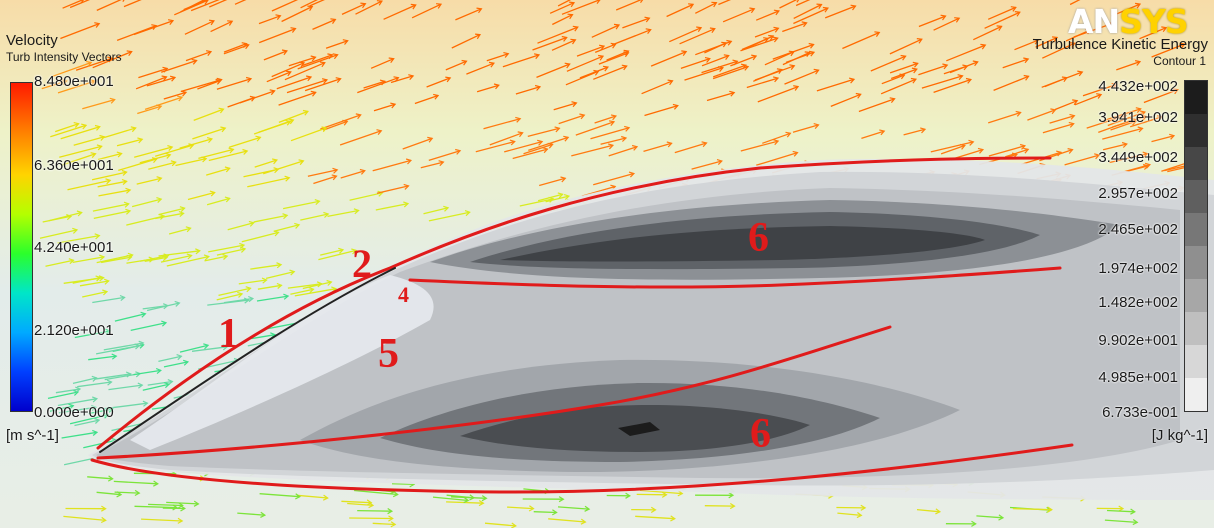  What do you see at coordinates (388, 354) in the screenshot?
I see `region-label-5: 5` at bounding box center [388, 354].